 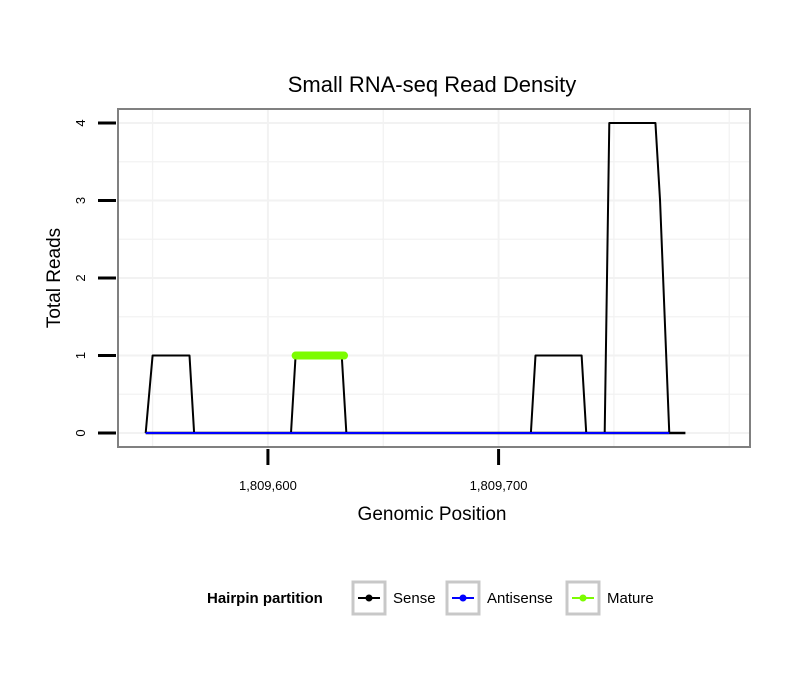 What do you see at coordinates (54, 278) in the screenshot?
I see `y-axis-label: Total Reads` at bounding box center [54, 278].